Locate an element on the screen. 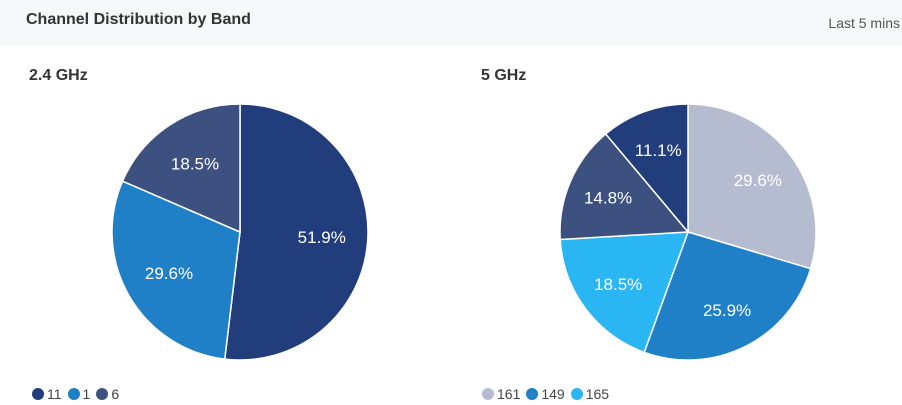 This screenshot has width=902, height=405. slice-value-label: 25.9% is located at coordinates (727, 310).